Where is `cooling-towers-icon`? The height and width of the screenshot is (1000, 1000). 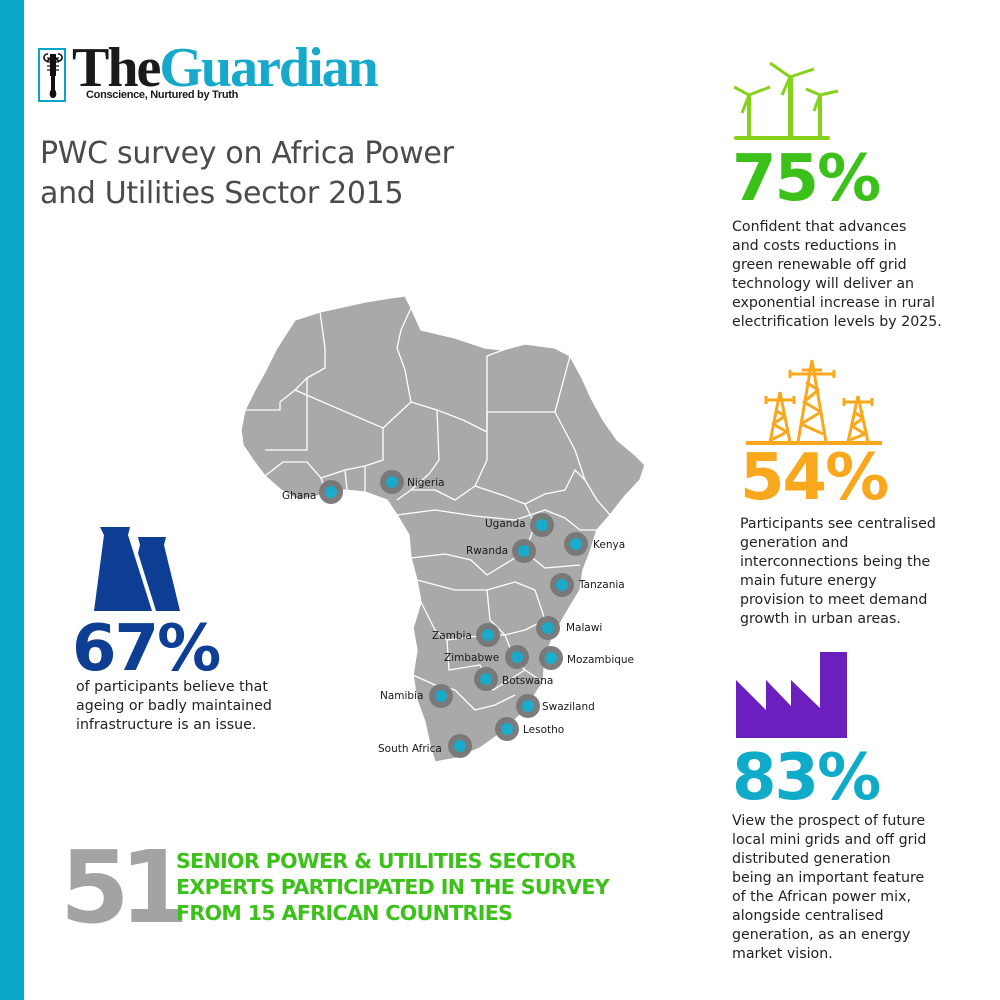
cooling-towers-icon is located at coordinates (139, 572).